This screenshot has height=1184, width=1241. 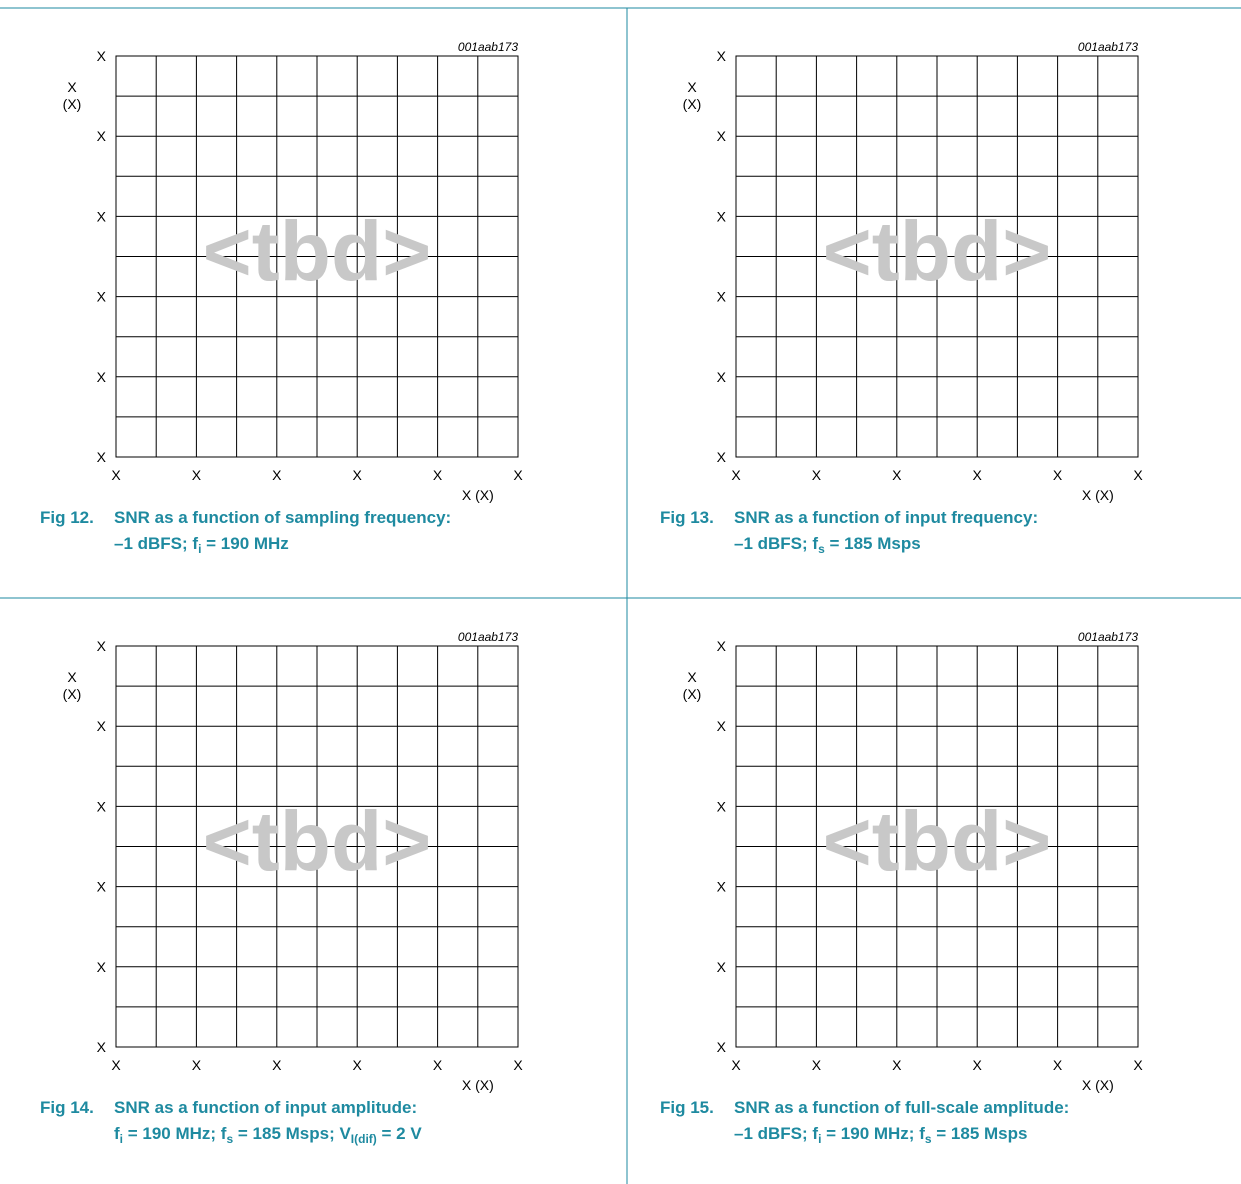 What do you see at coordinates (400, 1133) in the screenshot?
I see `caption-text: = 2 V` at bounding box center [400, 1133].